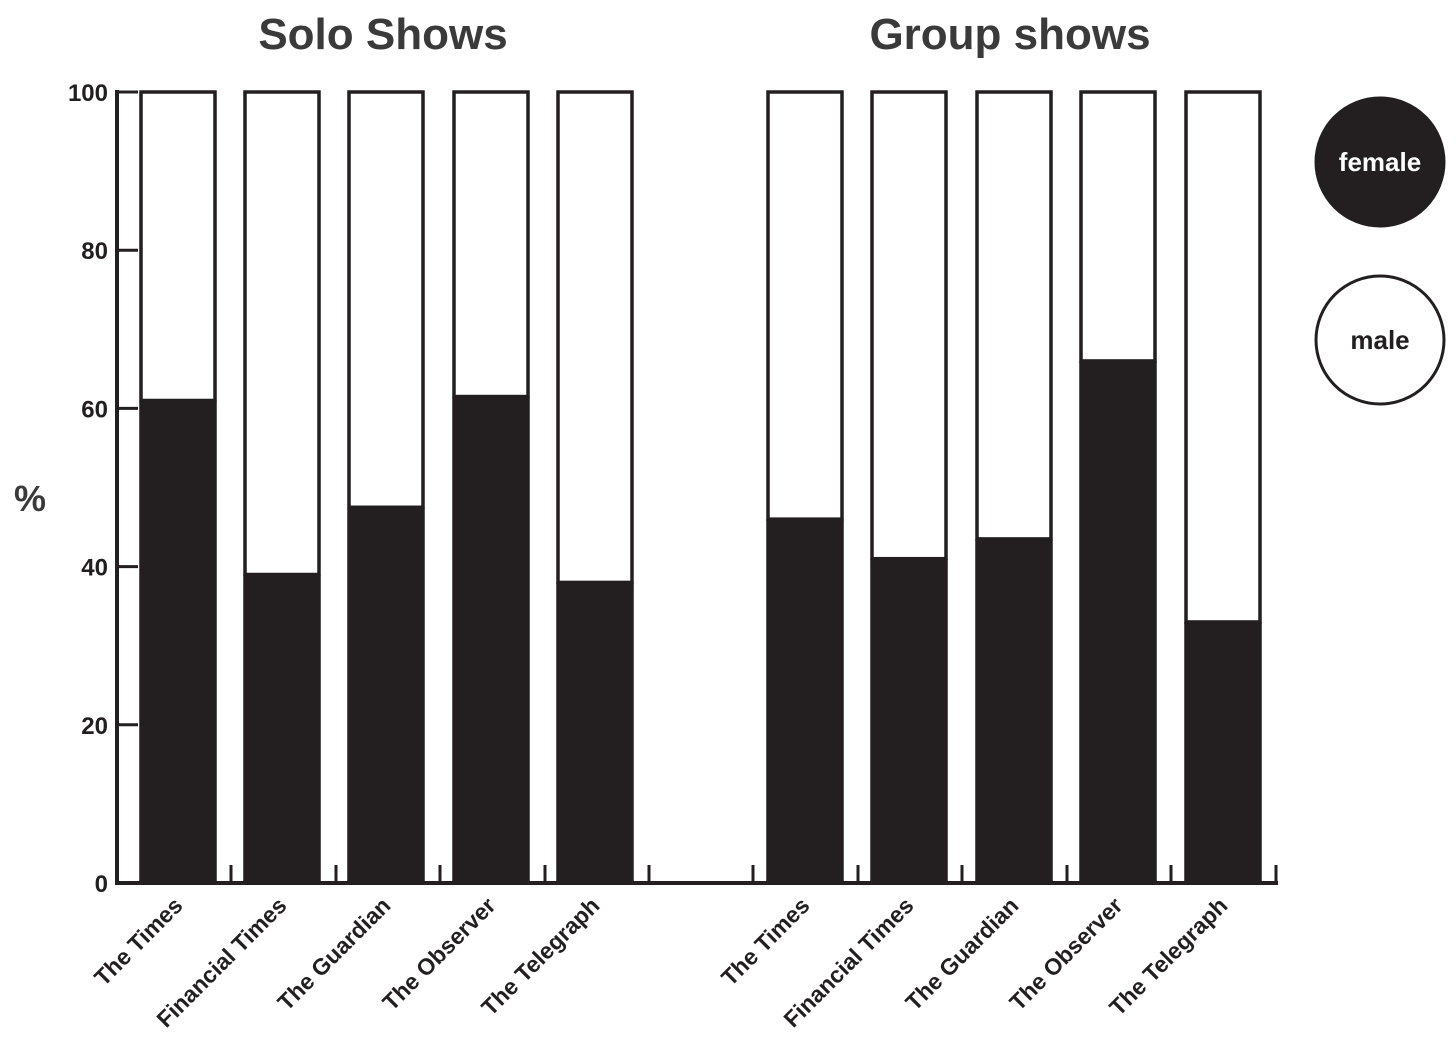  What do you see at coordinates (94, 251) in the screenshot?
I see `y-tick-label-80: 80` at bounding box center [94, 251].